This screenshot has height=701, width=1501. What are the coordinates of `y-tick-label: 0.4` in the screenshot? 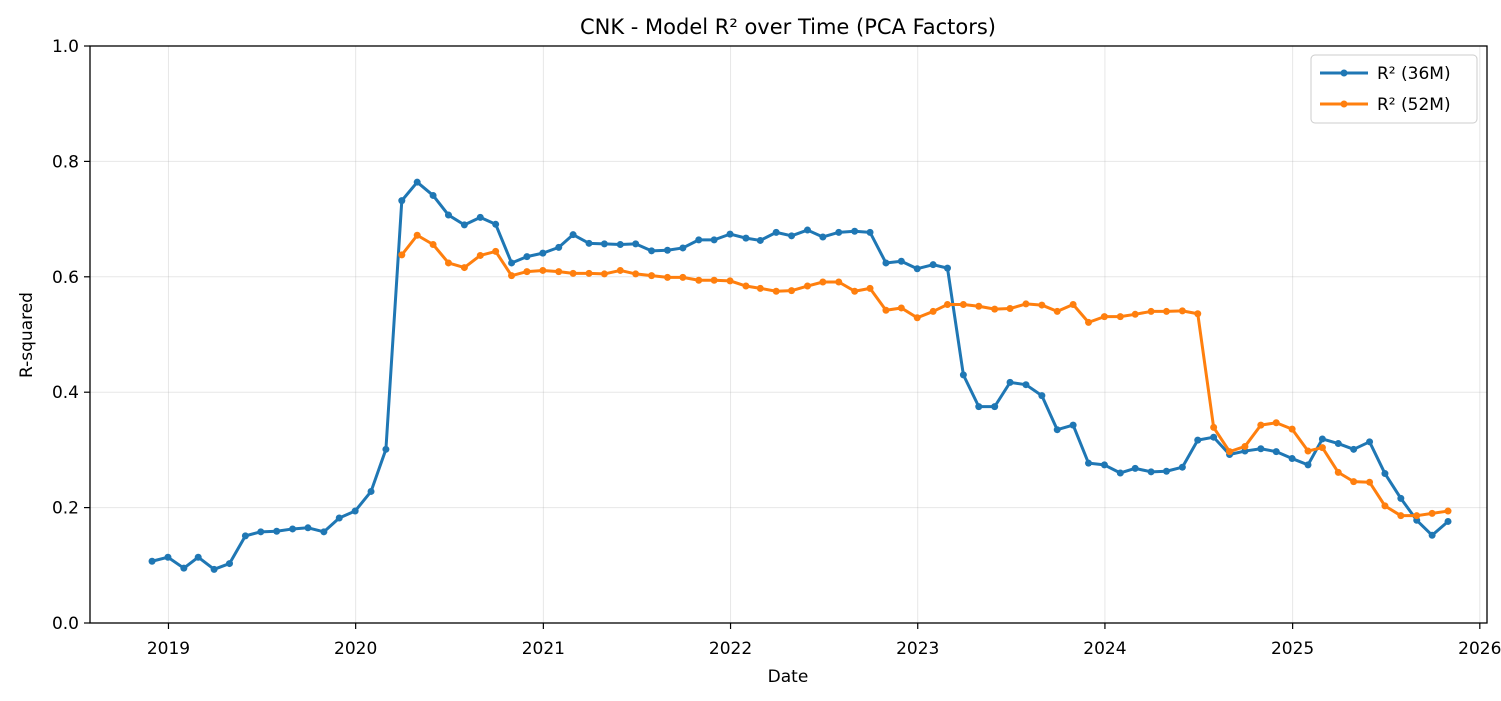 It's located at (65, 393).